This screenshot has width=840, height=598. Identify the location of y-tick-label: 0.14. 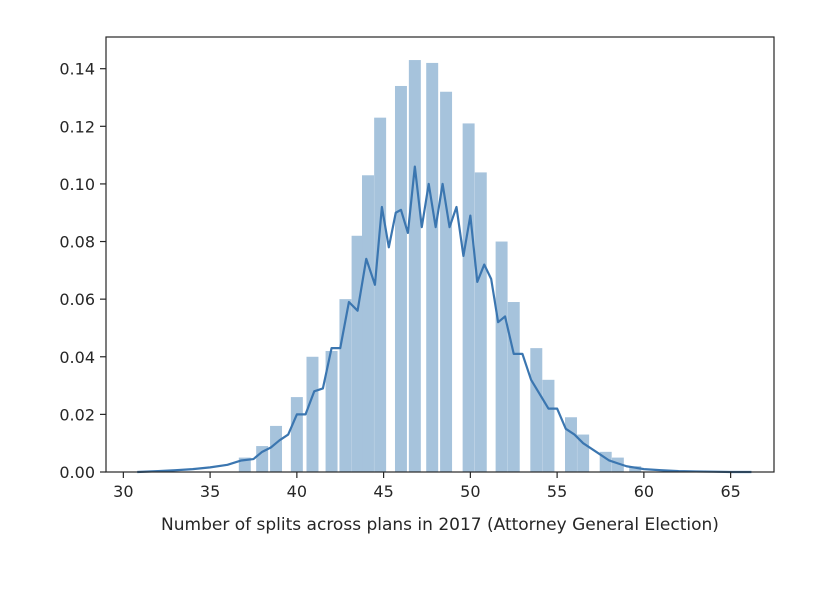
(77, 69).